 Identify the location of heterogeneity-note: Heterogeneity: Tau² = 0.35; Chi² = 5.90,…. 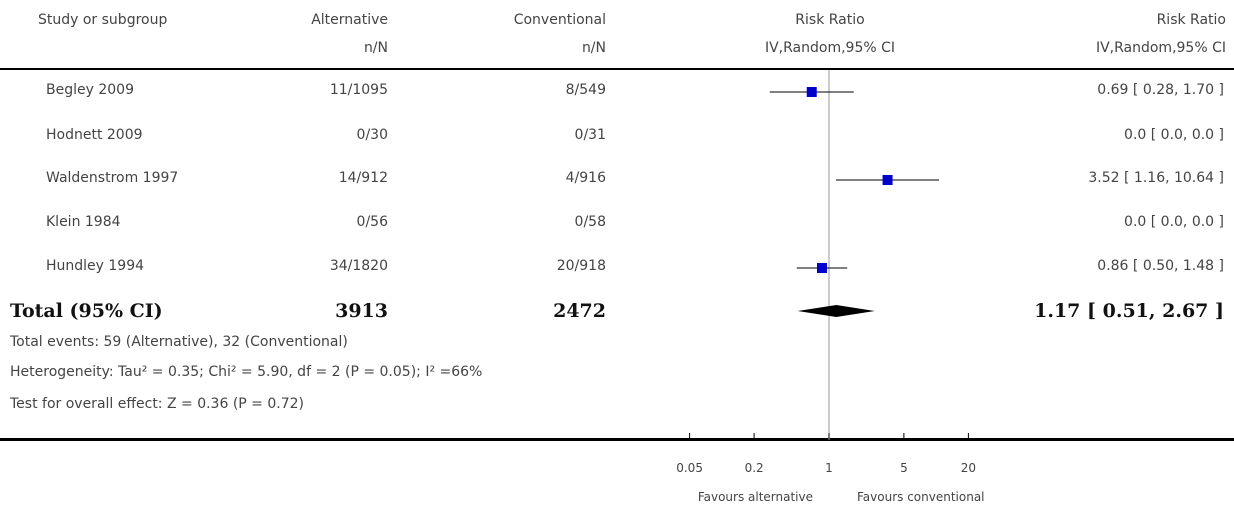
(246, 372).